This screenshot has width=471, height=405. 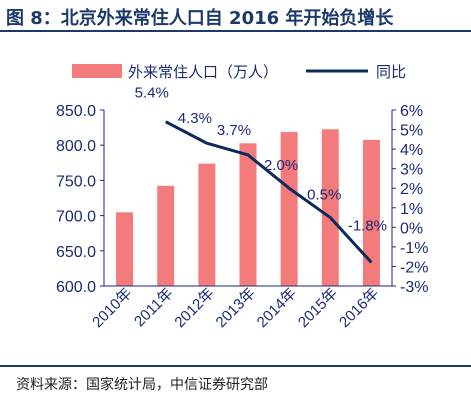 I want to click on x-tick-label: 2013年, so click(x=236, y=308).